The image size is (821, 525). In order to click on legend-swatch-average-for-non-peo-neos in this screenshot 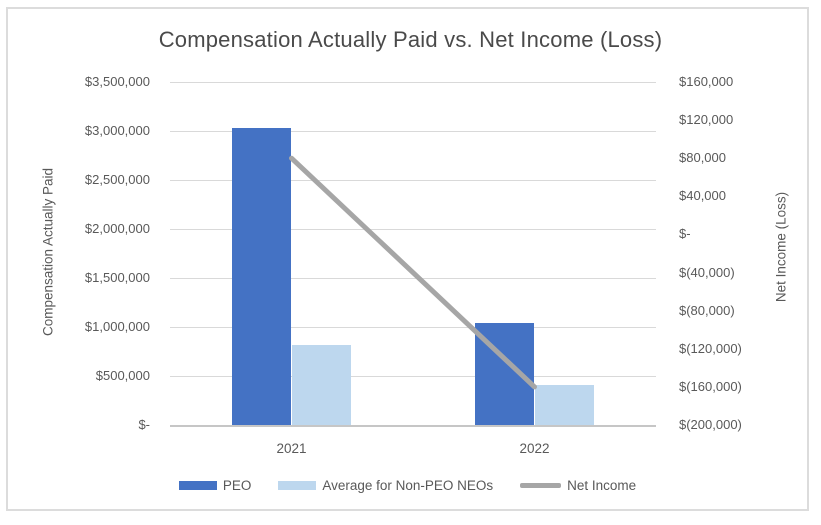, I will do `click(297, 485)`.